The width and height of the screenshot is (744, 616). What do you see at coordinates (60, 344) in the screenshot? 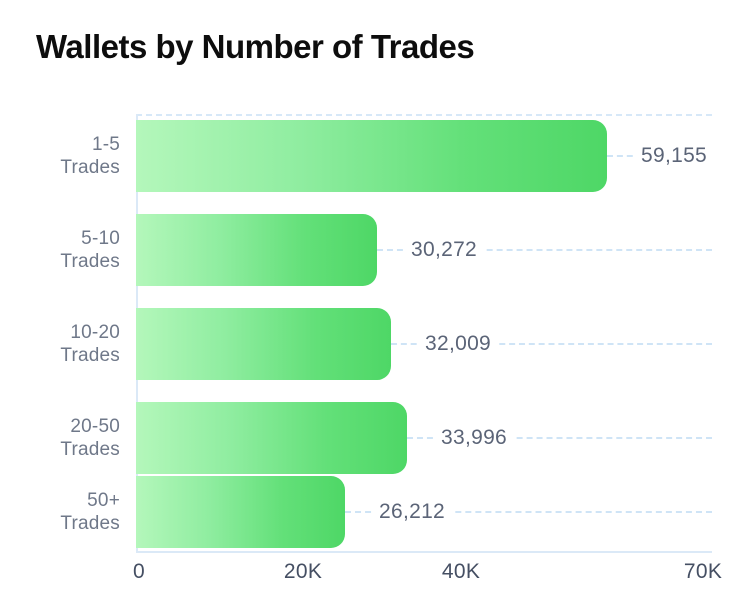
I see `category-label: 10-20 Trades` at bounding box center [60, 344].